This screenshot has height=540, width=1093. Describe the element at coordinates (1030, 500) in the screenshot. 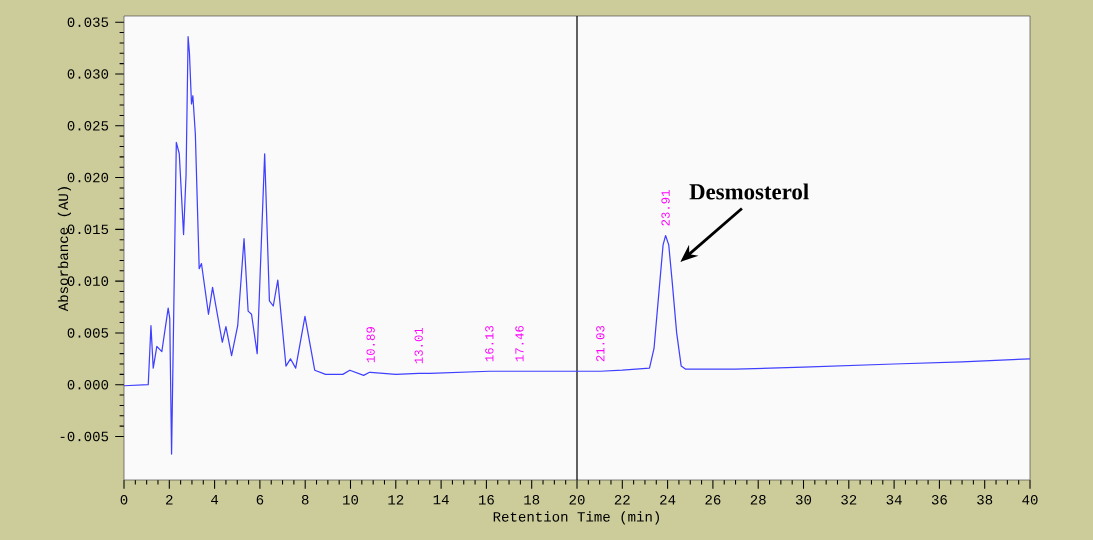

I see `x-tick-label: 40` at that location.